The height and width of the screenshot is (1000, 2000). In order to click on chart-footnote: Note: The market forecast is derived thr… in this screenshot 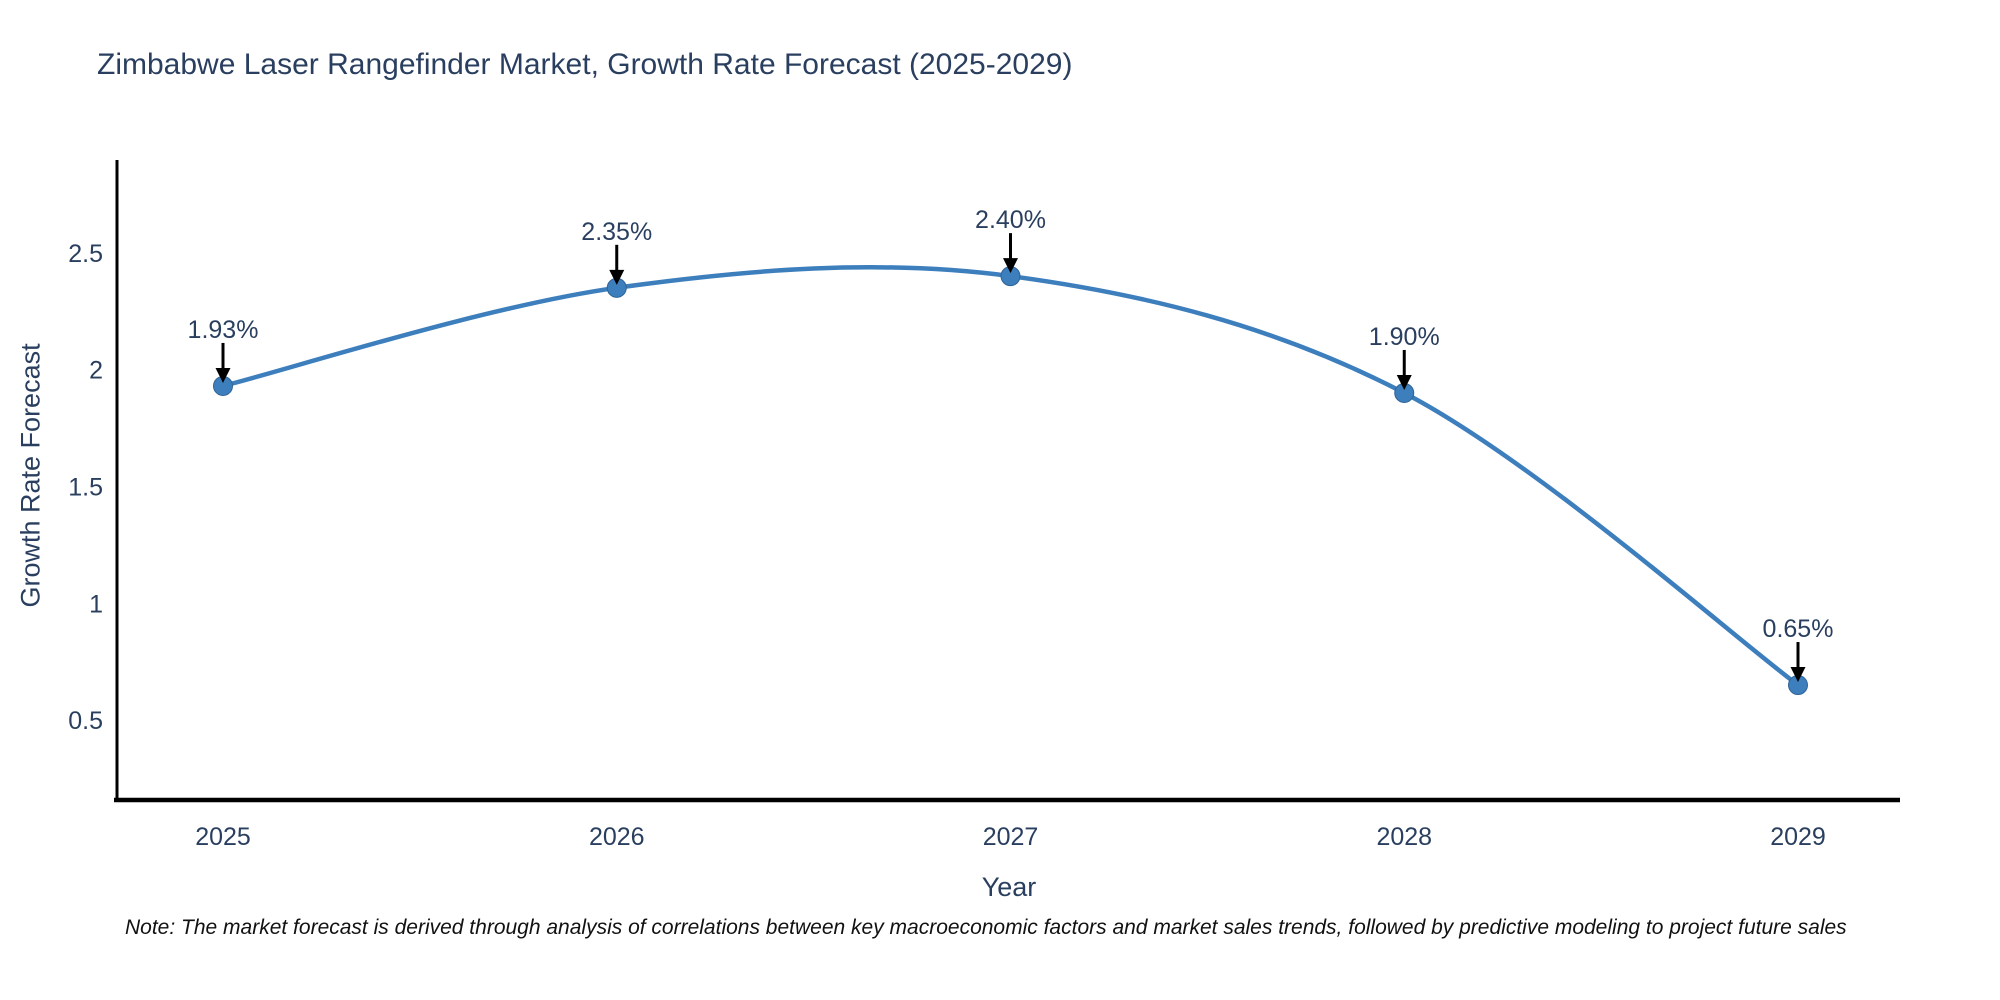, I will do `click(986, 927)`.